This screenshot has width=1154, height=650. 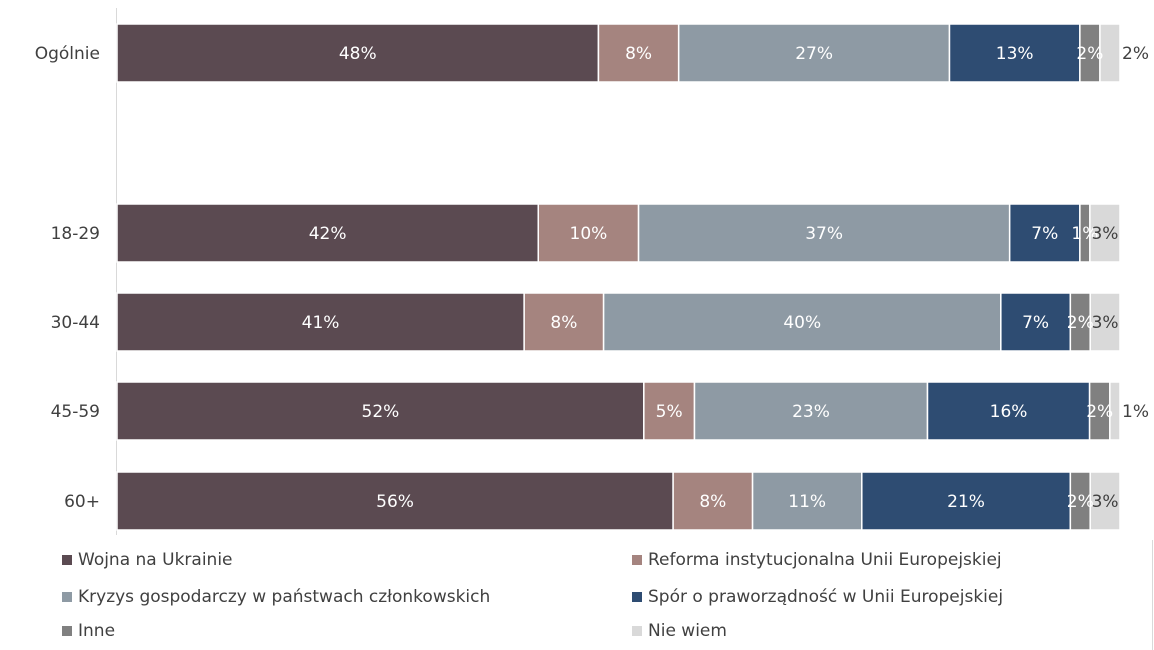 What do you see at coordinates (82, 502) in the screenshot?
I see `category-label: 60+` at bounding box center [82, 502].